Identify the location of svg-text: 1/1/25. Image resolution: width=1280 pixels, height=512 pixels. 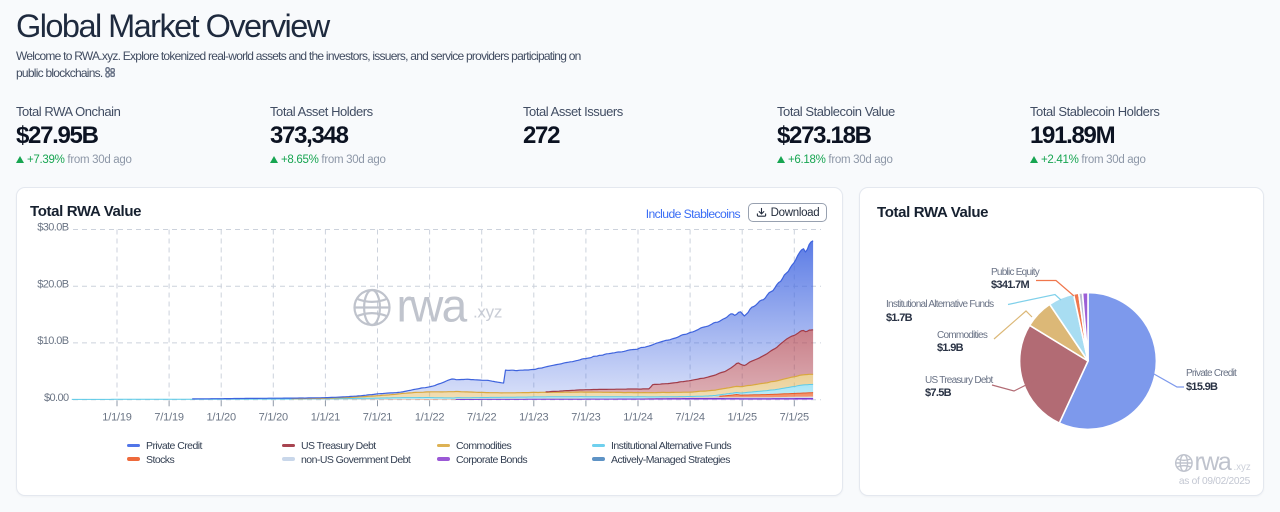
(742, 418).